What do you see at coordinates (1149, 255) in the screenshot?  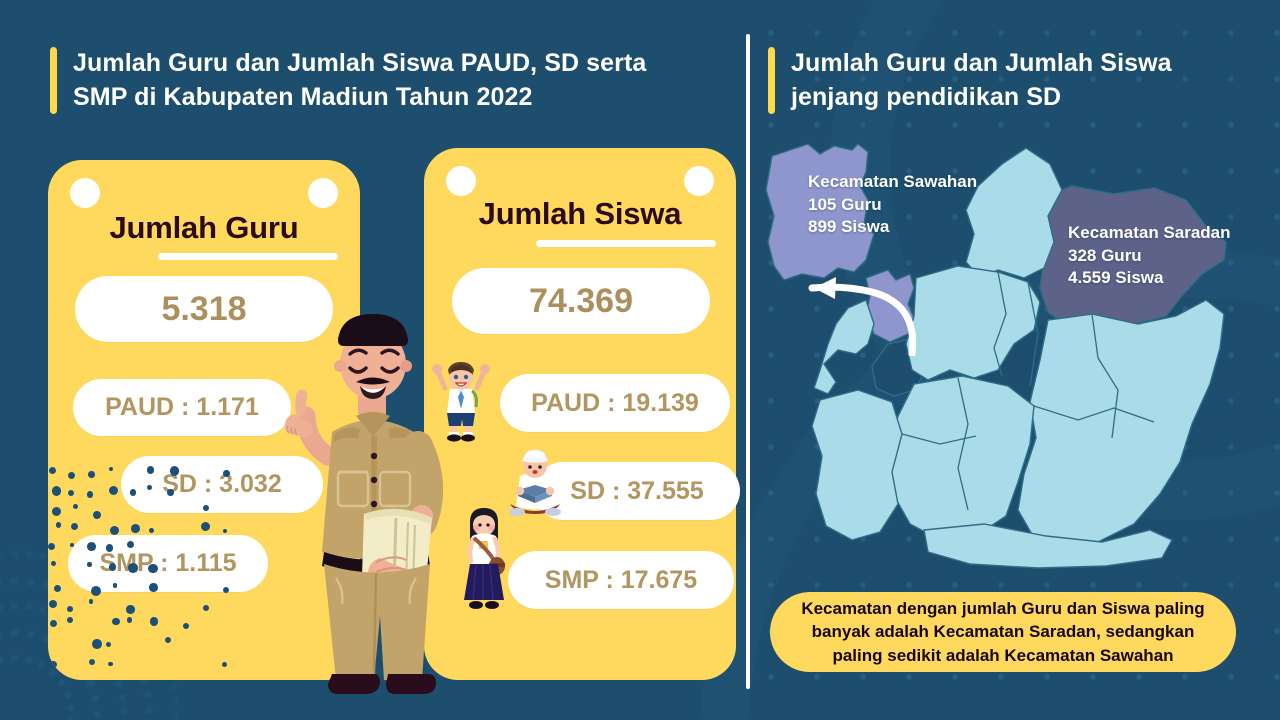 I see `map-label-saradan: Kecamatan Saradan 328 Guru 4.559 Siswa` at bounding box center [1149, 255].